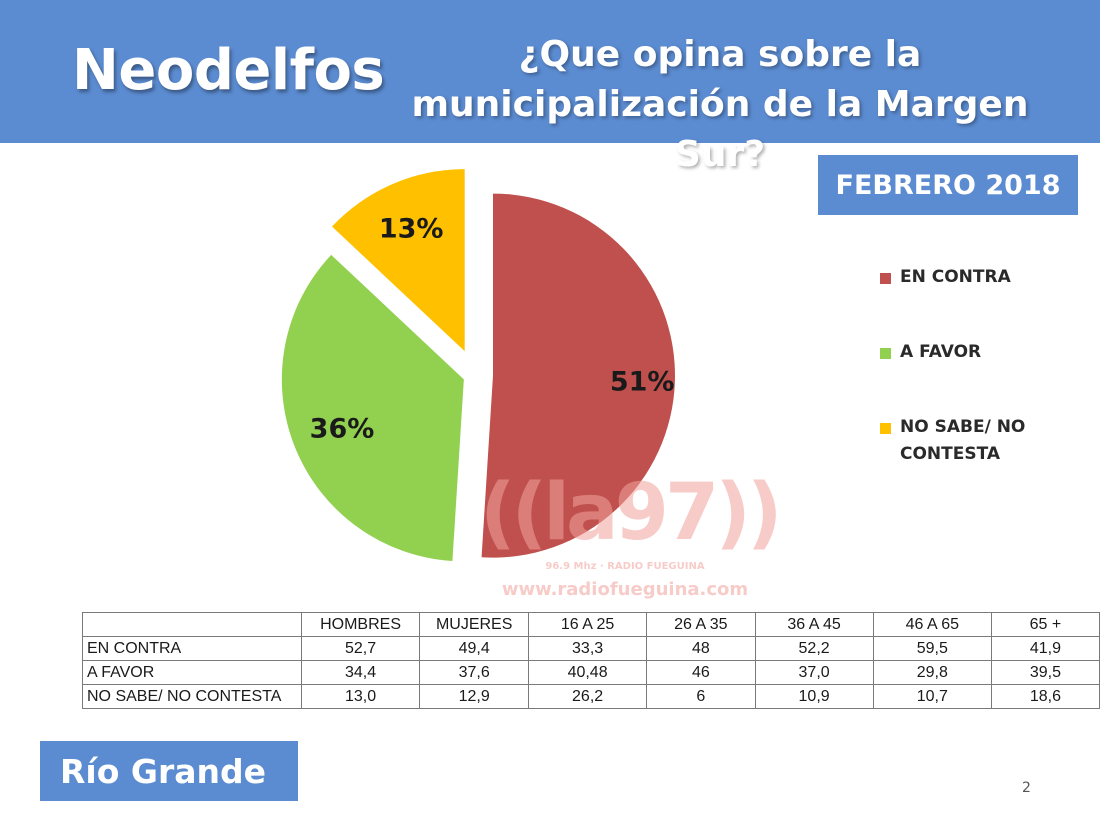  What do you see at coordinates (948, 185) in the screenshot?
I see `date-badge: FEBRERO 2018` at bounding box center [948, 185].